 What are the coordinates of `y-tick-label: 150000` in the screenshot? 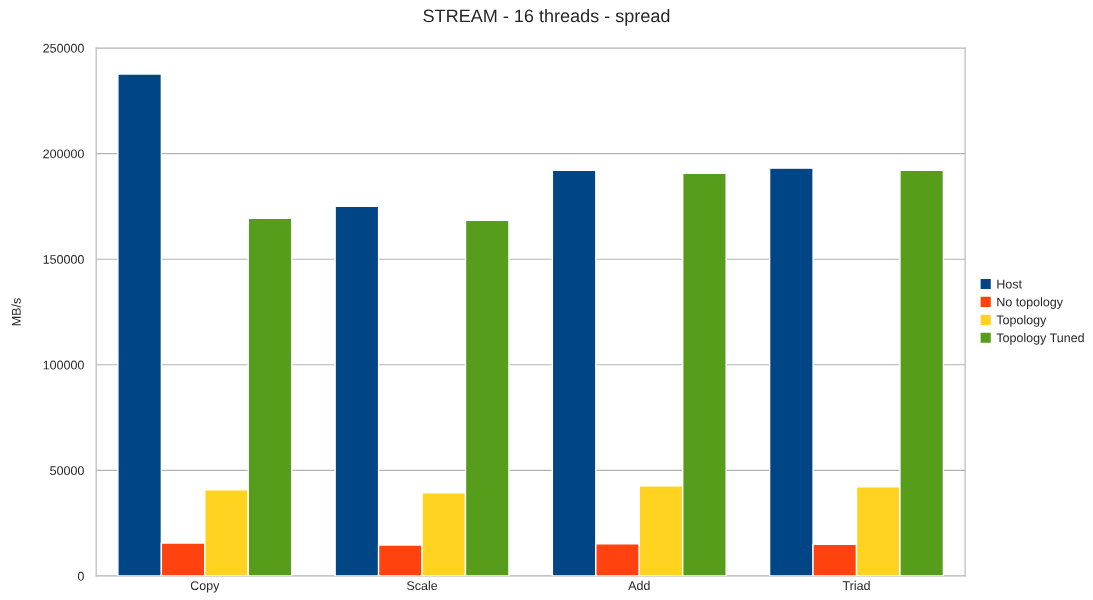 It's located at (63, 259).